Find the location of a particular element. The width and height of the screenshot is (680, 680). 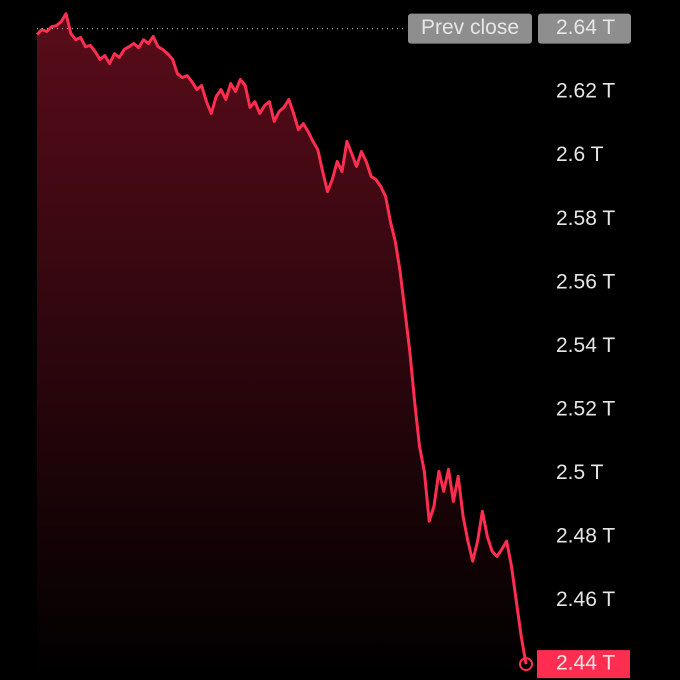

y-tick-label: 2.54 T is located at coordinates (585, 345).